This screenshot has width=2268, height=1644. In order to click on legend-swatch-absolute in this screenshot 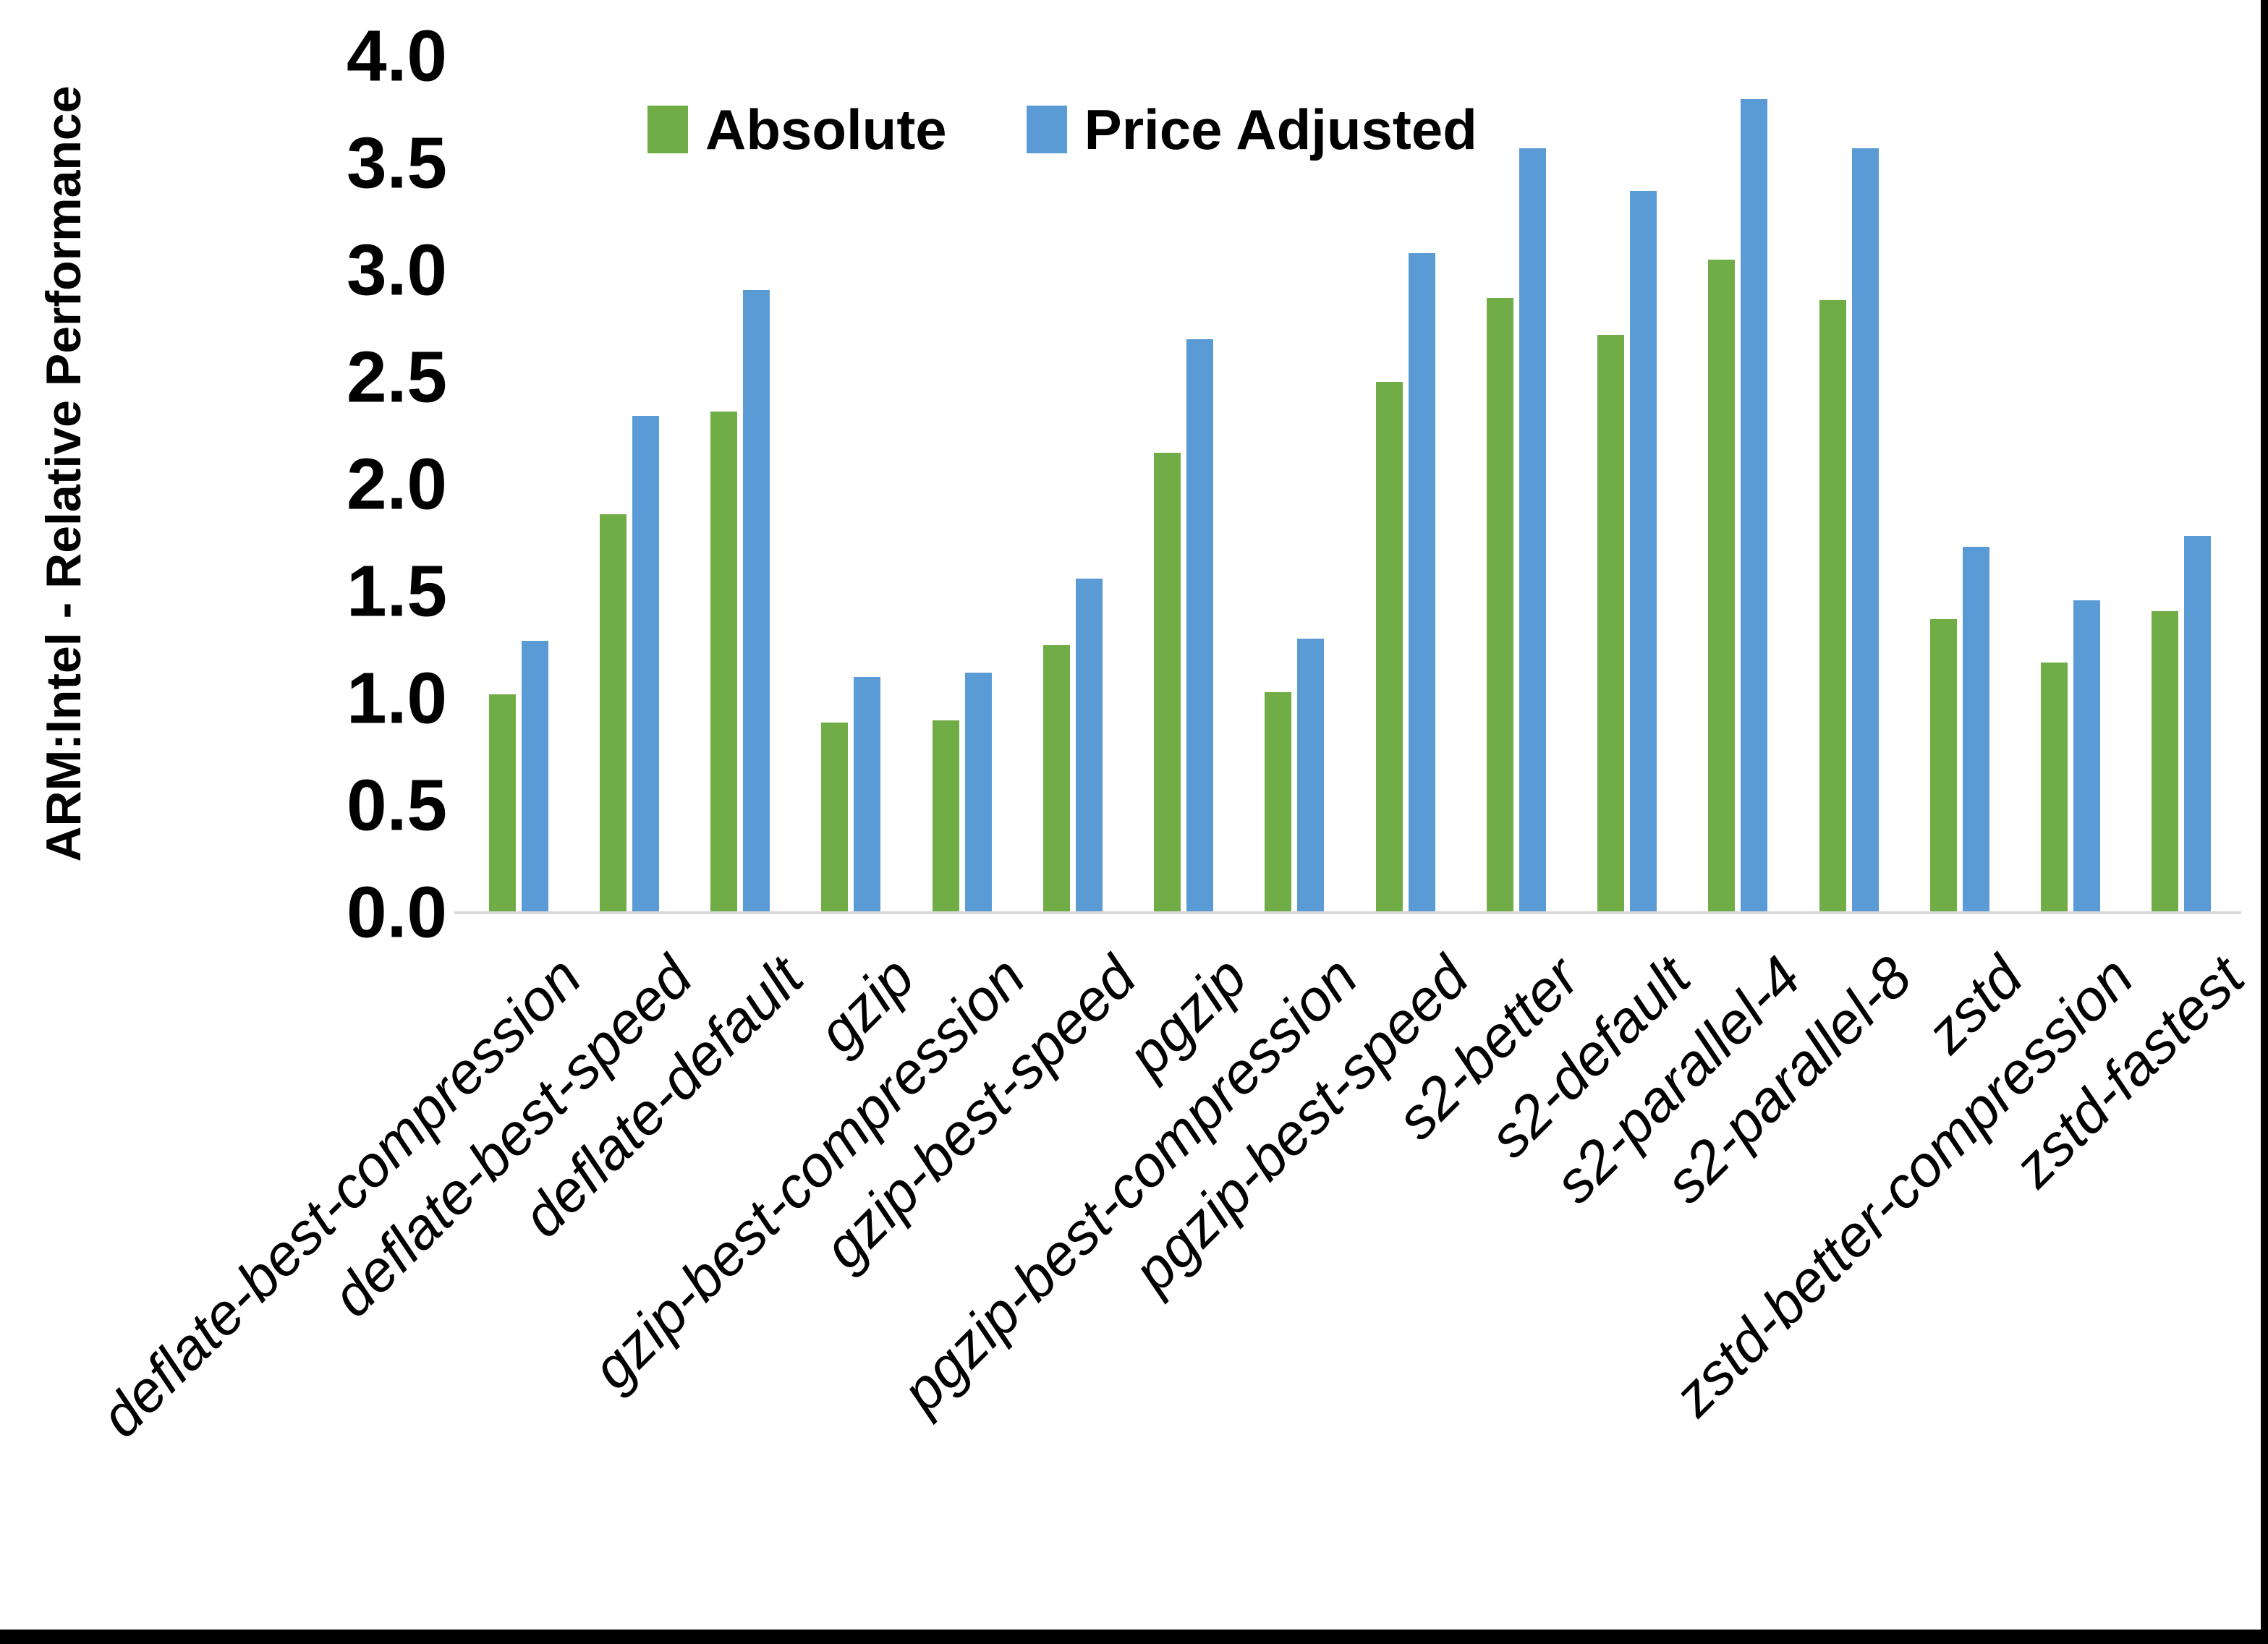, I will do `click(667, 129)`.